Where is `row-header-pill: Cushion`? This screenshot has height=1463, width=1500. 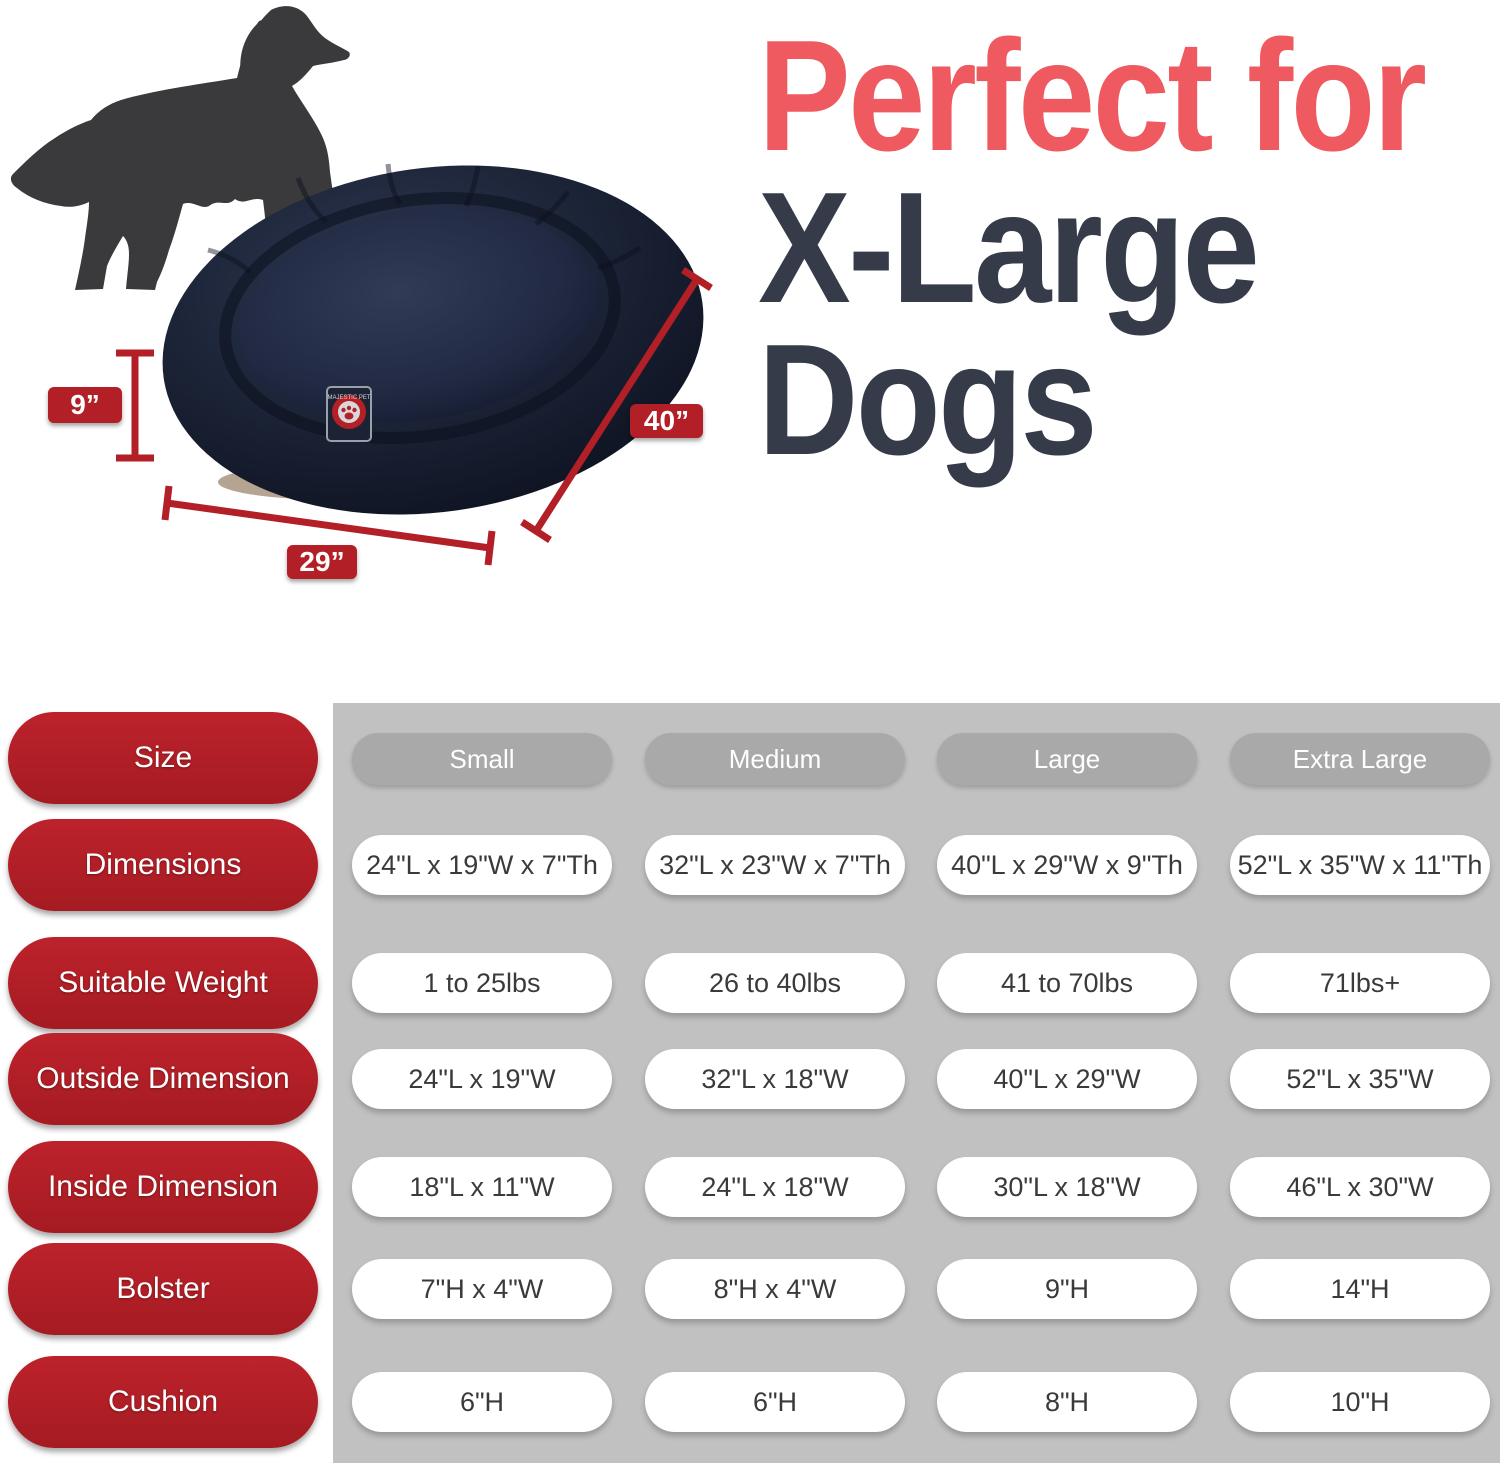
row-header-pill: Cushion is located at coordinates (163, 1402).